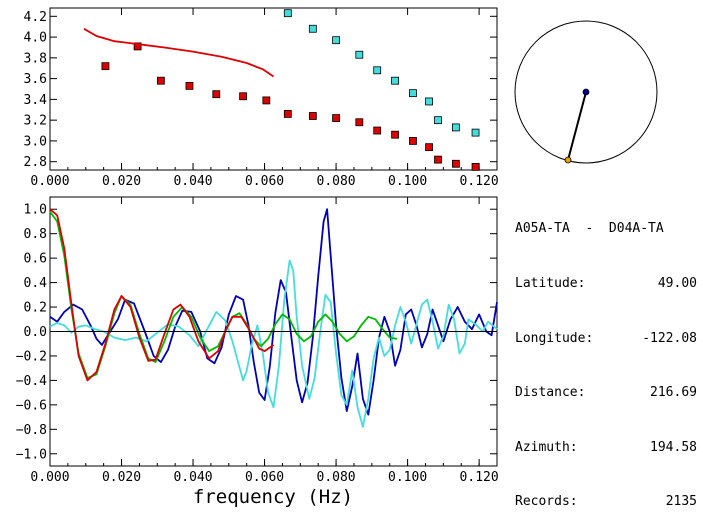 The height and width of the screenshot is (530, 703). Describe the element at coordinates (681, 502) in the screenshot. I see `info-value: 2135` at that location.